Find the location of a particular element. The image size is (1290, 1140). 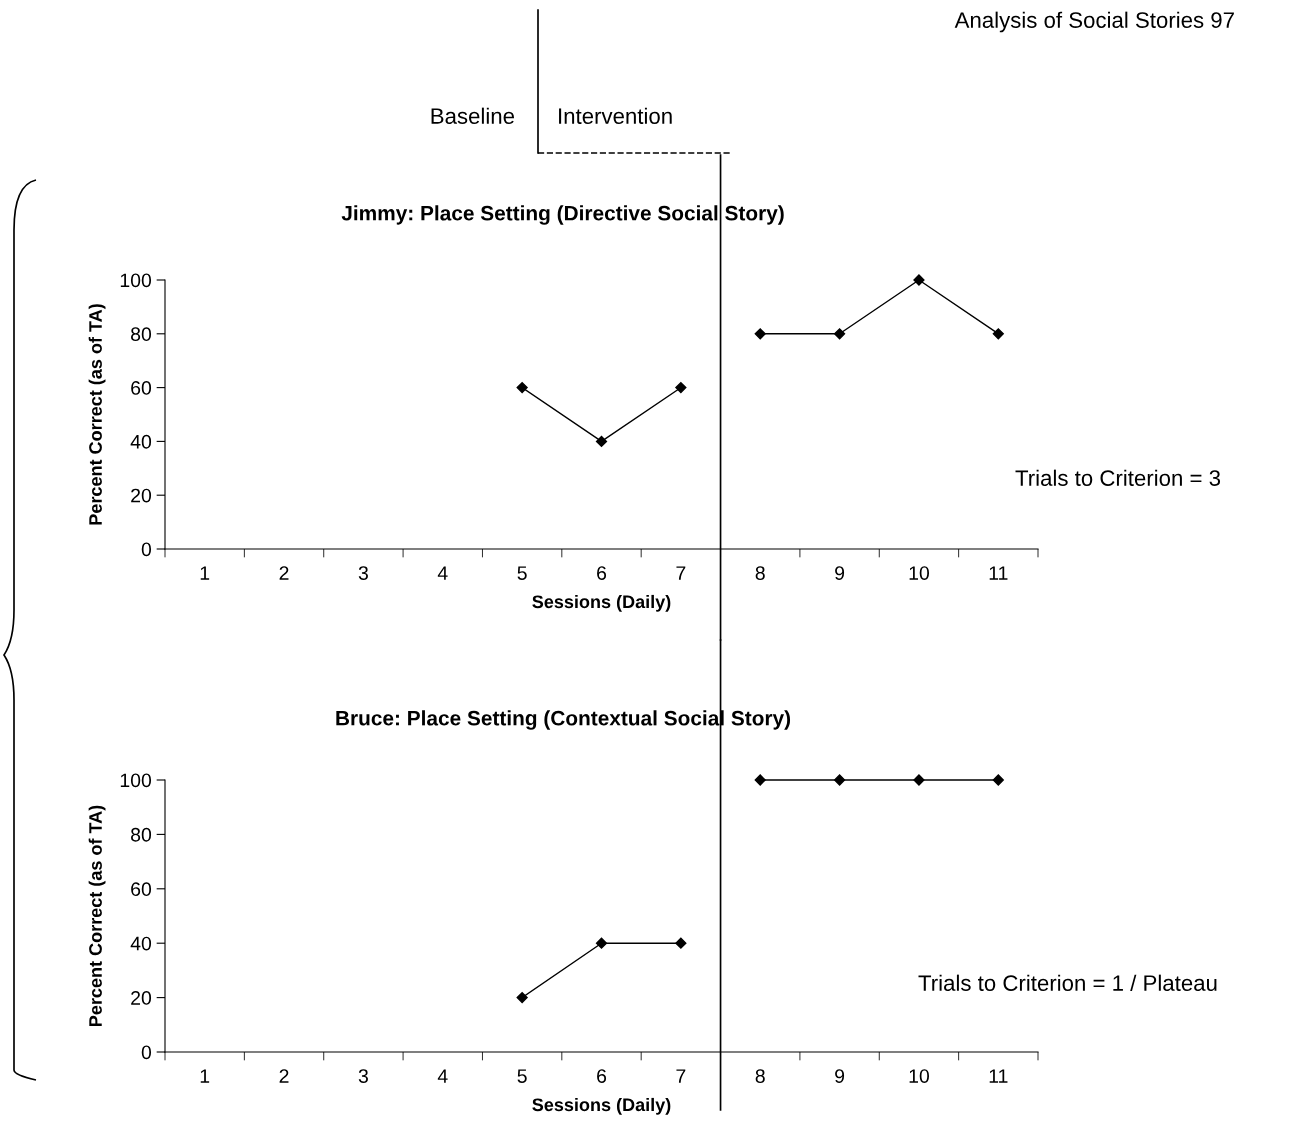

text: Analysis of Social Stories 97 is located at coordinates (1094, 22).